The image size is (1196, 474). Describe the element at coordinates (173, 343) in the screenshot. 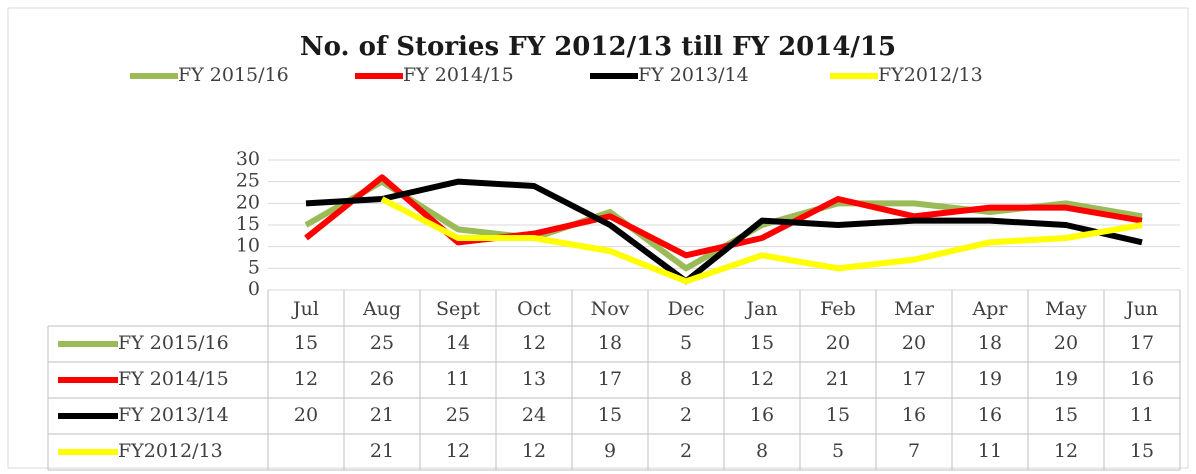

I see `table-row-label: FY 2015/16` at that location.